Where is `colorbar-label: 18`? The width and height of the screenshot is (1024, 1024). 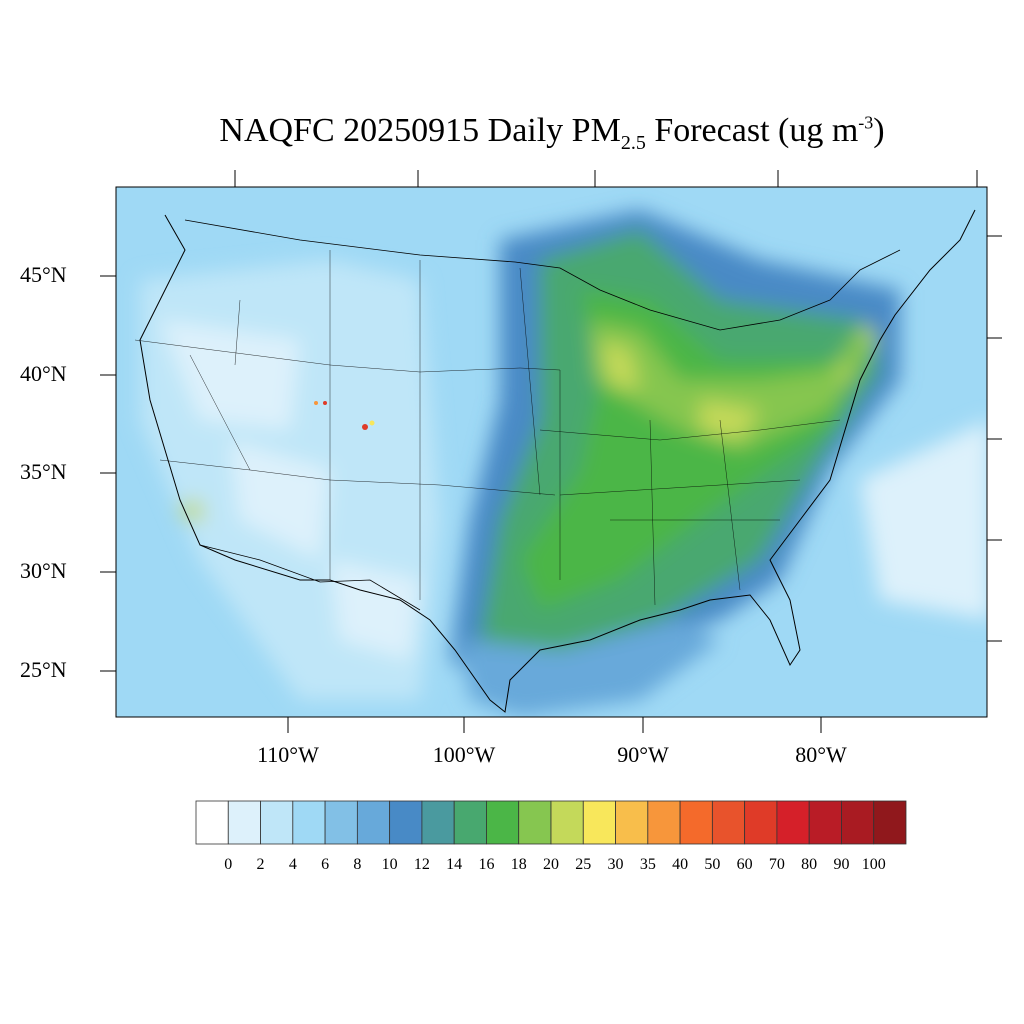 colorbar-label: 18 is located at coordinates (518, 864).